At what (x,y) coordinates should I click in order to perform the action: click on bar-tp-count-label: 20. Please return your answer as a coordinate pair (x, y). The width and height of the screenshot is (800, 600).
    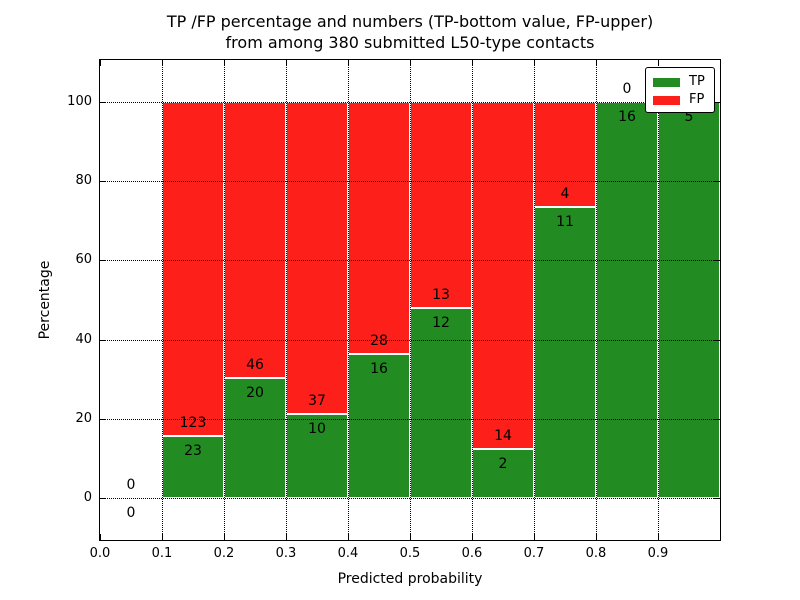
    Looking at the image, I should click on (255, 393).